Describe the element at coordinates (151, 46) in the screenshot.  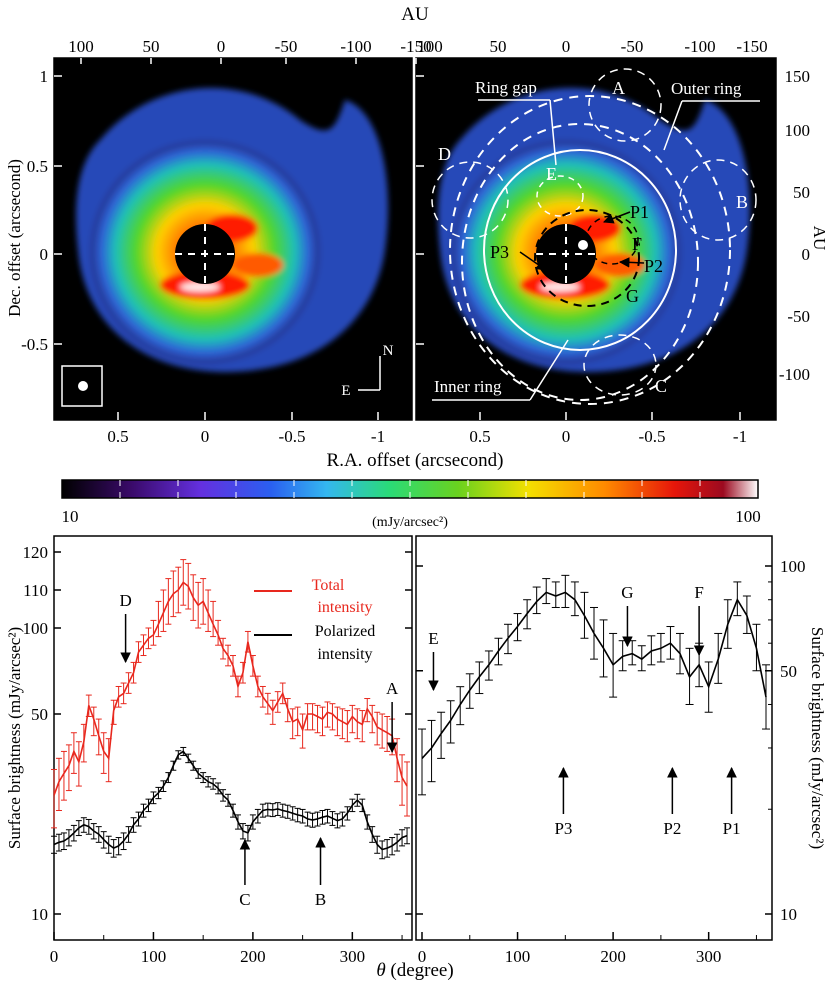
I see `au-tick-left-1: 50` at that location.